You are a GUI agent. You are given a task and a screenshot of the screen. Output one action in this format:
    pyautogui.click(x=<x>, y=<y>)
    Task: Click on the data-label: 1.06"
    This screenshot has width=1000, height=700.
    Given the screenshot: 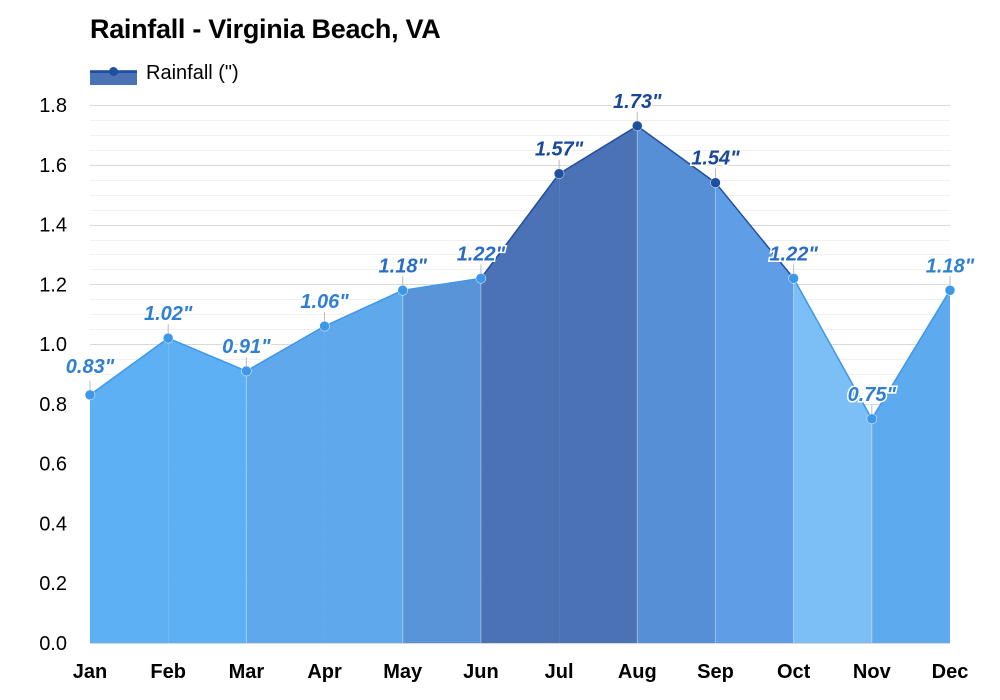 What is the action you would take?
    pyautogui.click(x=324, y=302)
    